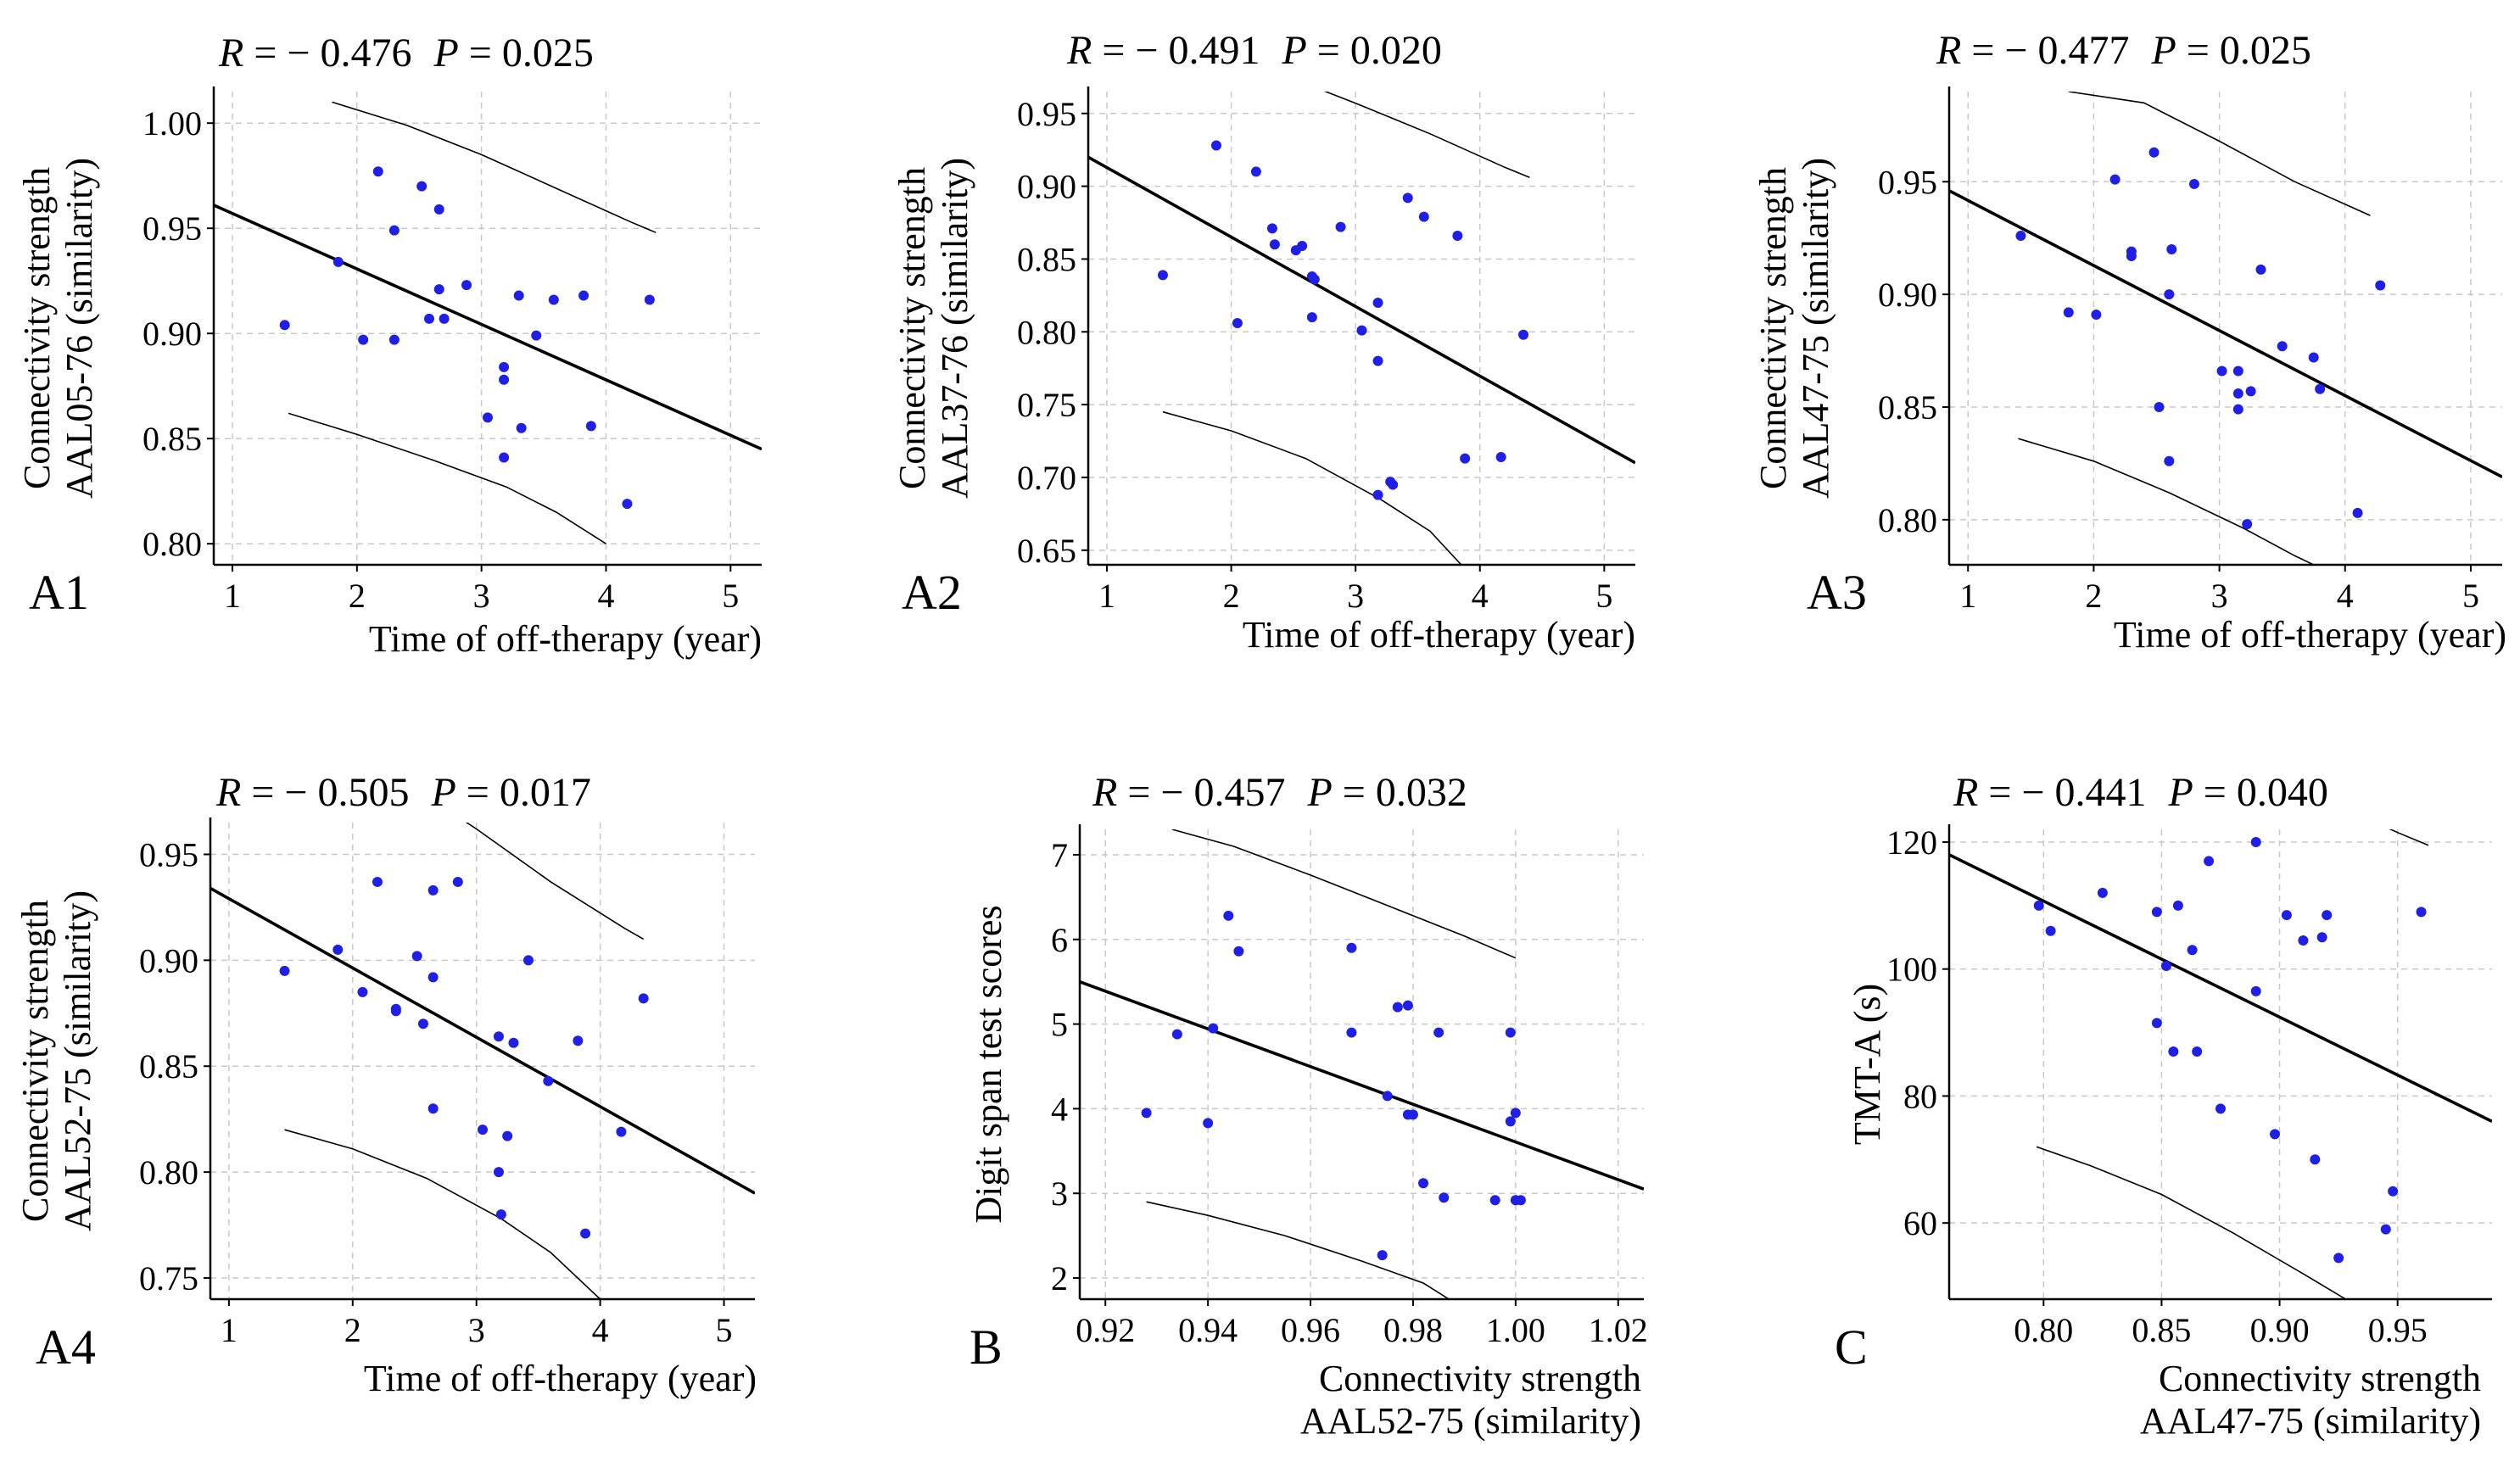  What do you see at coordinates (1400, 792) in the screenshot?
I see `p-value: = 0.032` at bounding box center [1400, 792].